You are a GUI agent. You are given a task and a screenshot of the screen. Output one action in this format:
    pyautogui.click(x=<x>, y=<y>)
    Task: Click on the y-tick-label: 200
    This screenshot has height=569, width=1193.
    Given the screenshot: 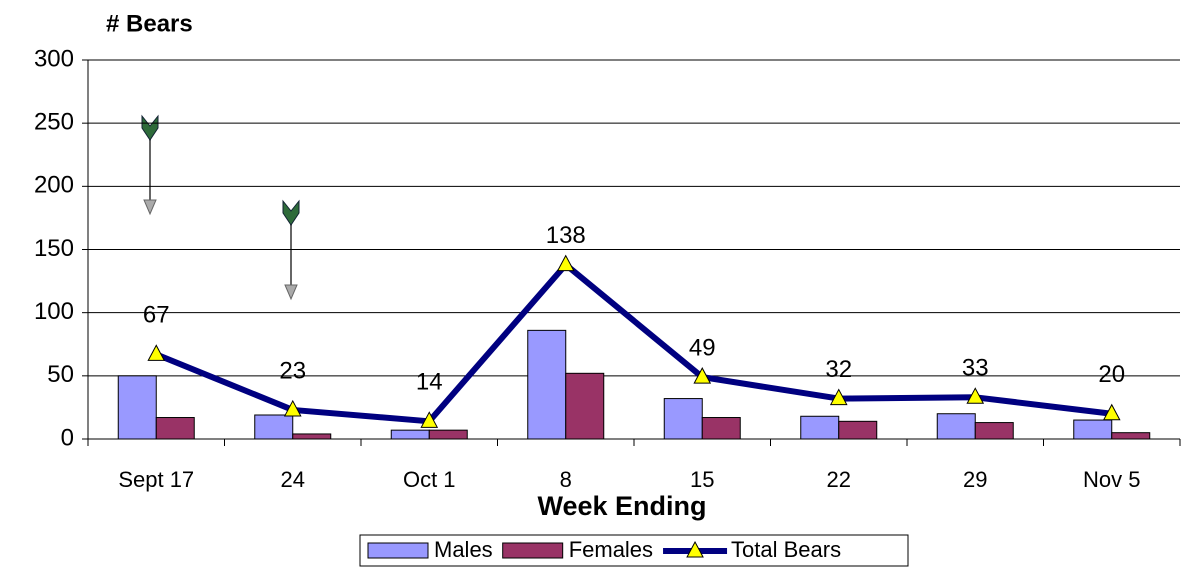 What is the action you would take?
    pyautogui.click(x=54, y=185)
    